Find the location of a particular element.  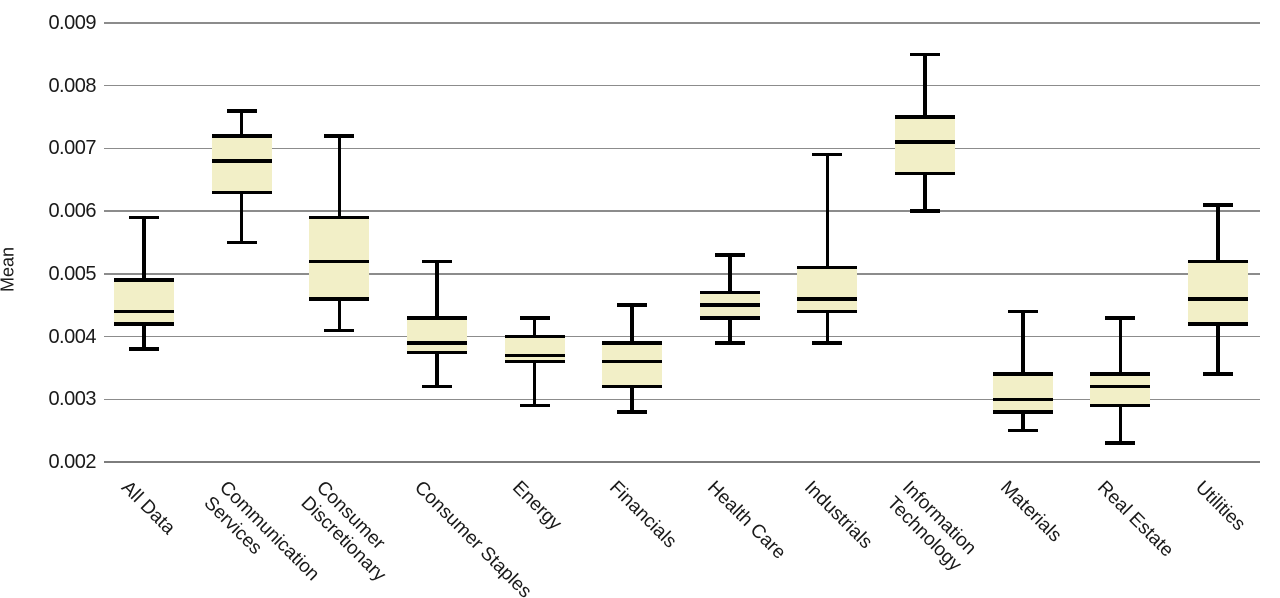

median-bar-materials is located at coordinates (1022, 399).